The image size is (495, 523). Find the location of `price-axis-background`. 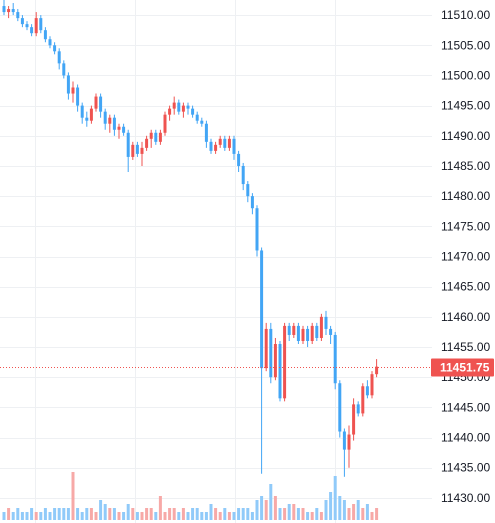

price-axis-background is located at coordinates (463, 261).